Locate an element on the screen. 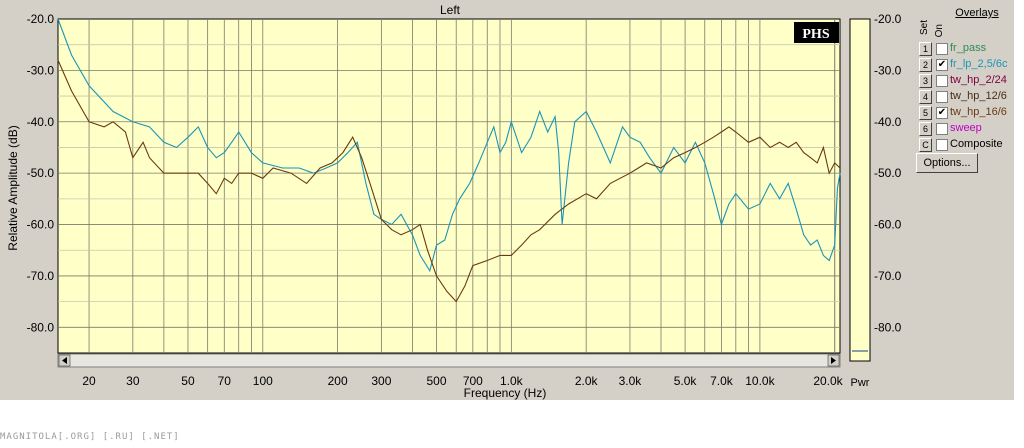  y-tick-label: -30.0 is located at coordinates (41, 70).